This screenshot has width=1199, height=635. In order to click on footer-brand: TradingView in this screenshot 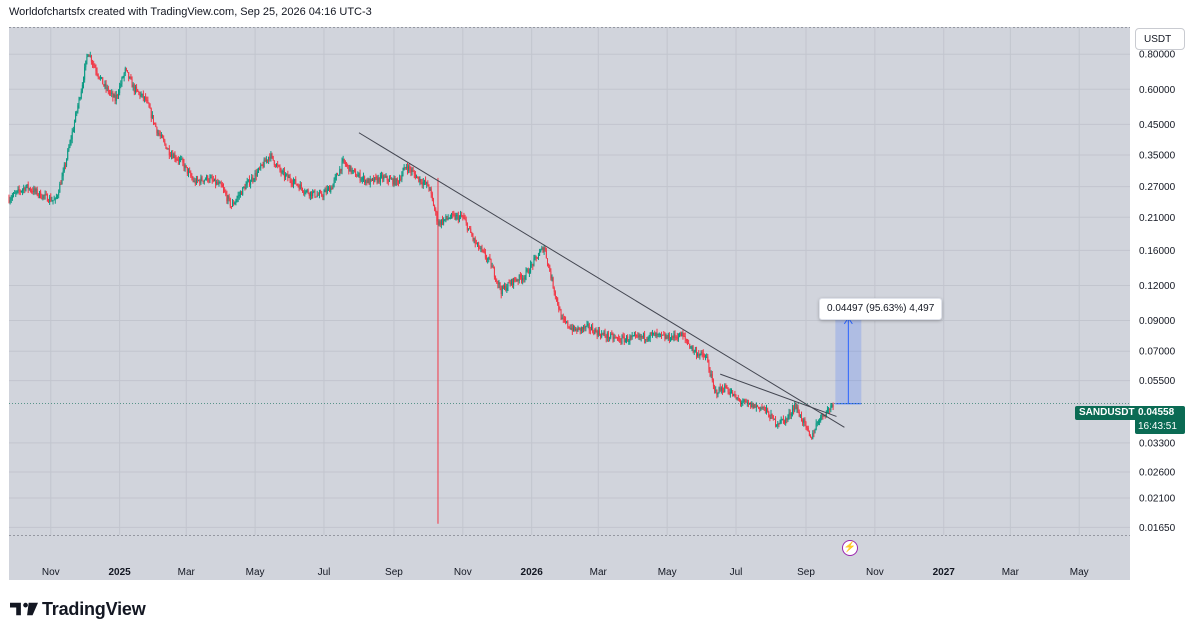, I will do `click(78, 609)`.